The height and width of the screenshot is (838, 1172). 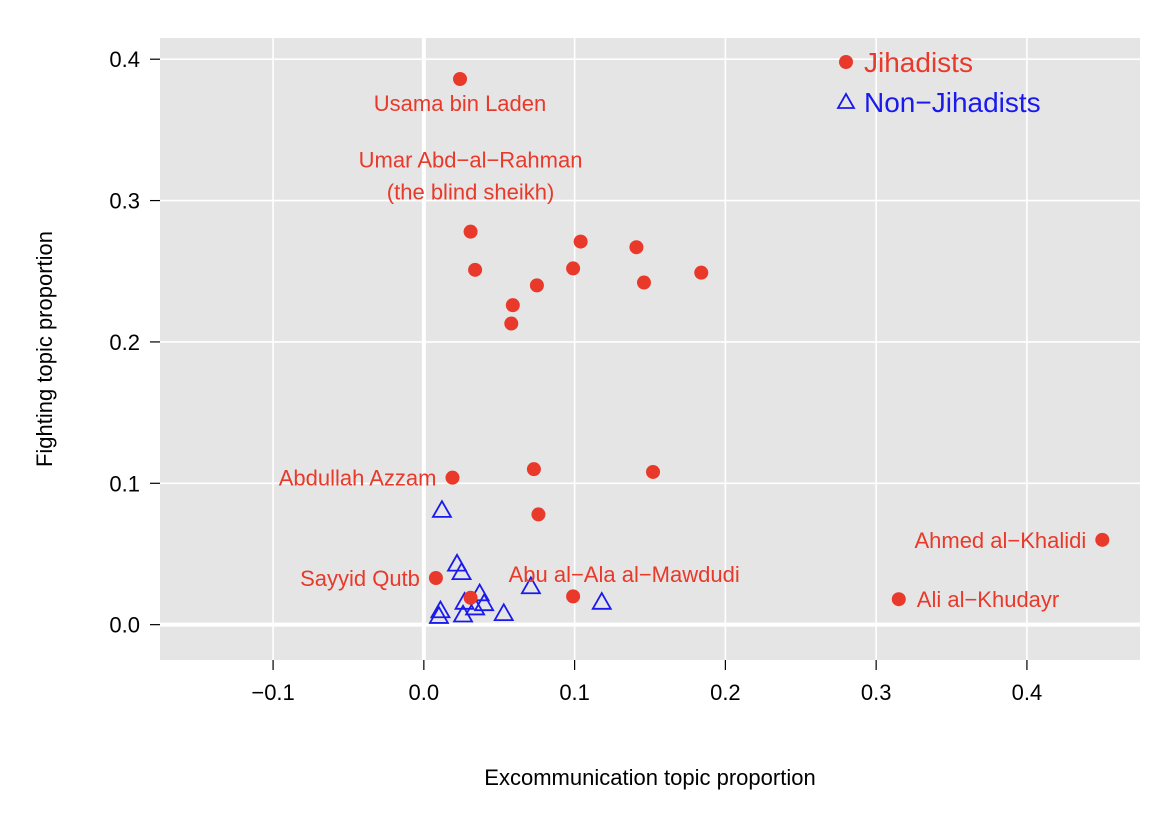 I want to click on legend-jihadist-marker, so click(x=846, y=62).